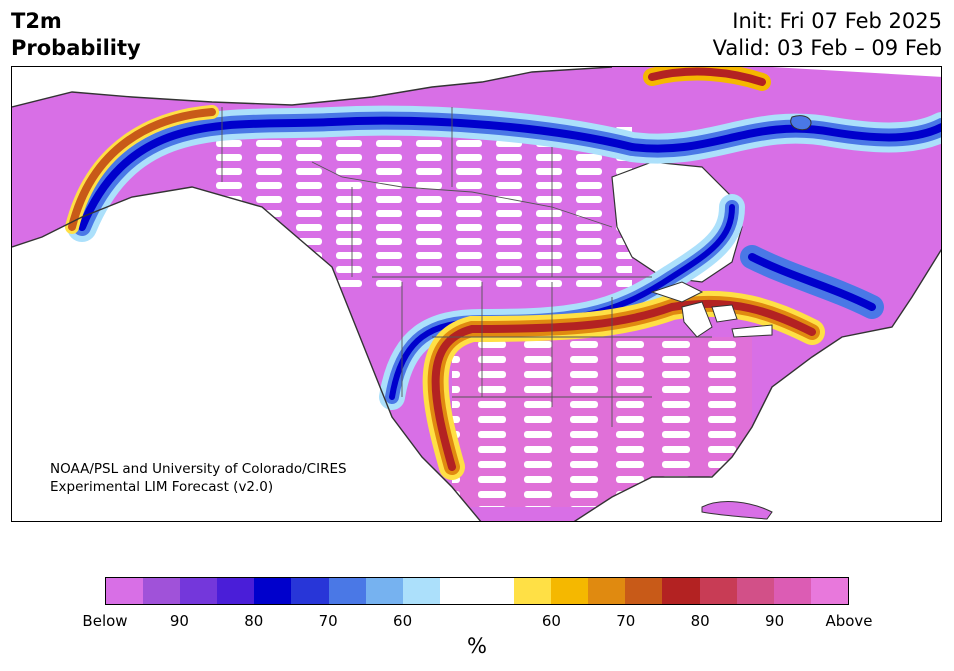 This screenshot has width=954, height=671. What do you see at coordinates (76, 35) in the screenshot?
I see `map-title: T2m Probability` at bounding box center [76, 35].